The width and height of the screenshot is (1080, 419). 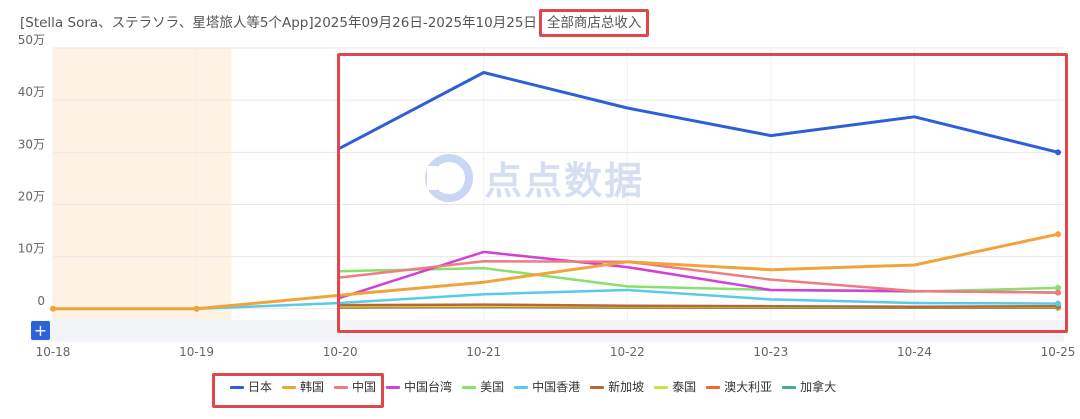 I want to click on legend-label: 中国台湾, so click(x=428, y=387).